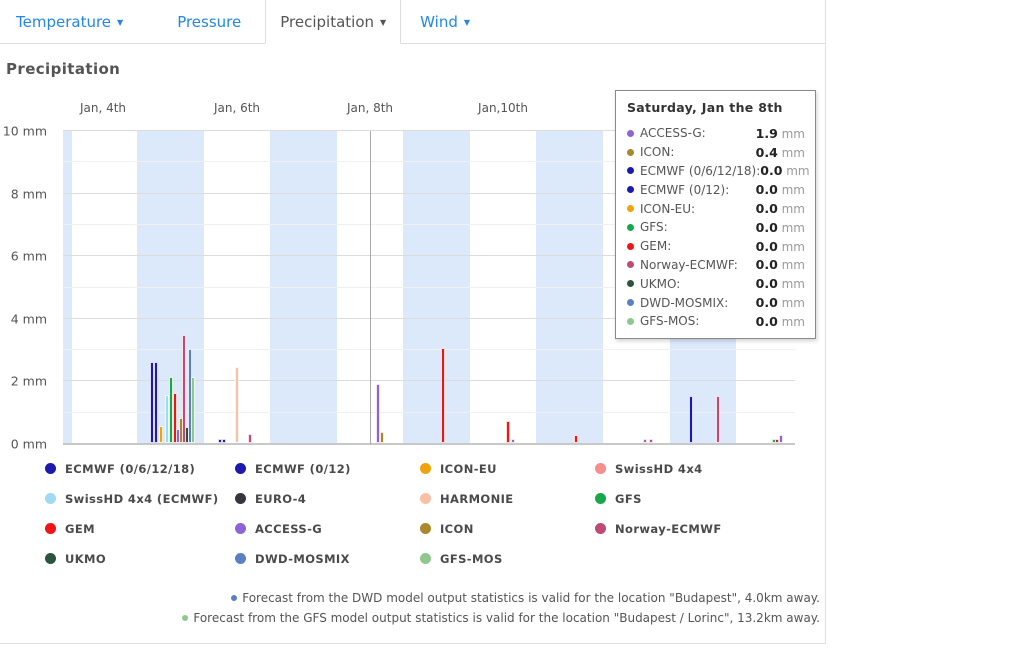 This screenshot has width=1024, height=650. Describe the element at coordinates (167, 418) in the screenshot. I see `bar-swisshd-4x4-ecmwf-` at that location.